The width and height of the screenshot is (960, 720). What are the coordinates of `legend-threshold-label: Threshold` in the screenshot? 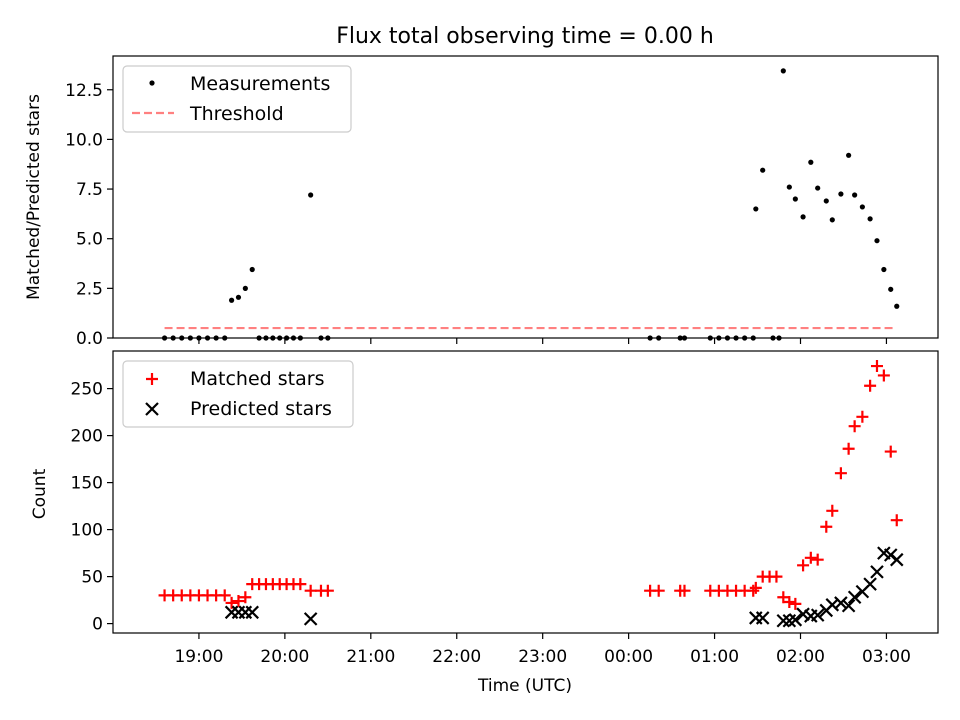 It's located at (236, 114).